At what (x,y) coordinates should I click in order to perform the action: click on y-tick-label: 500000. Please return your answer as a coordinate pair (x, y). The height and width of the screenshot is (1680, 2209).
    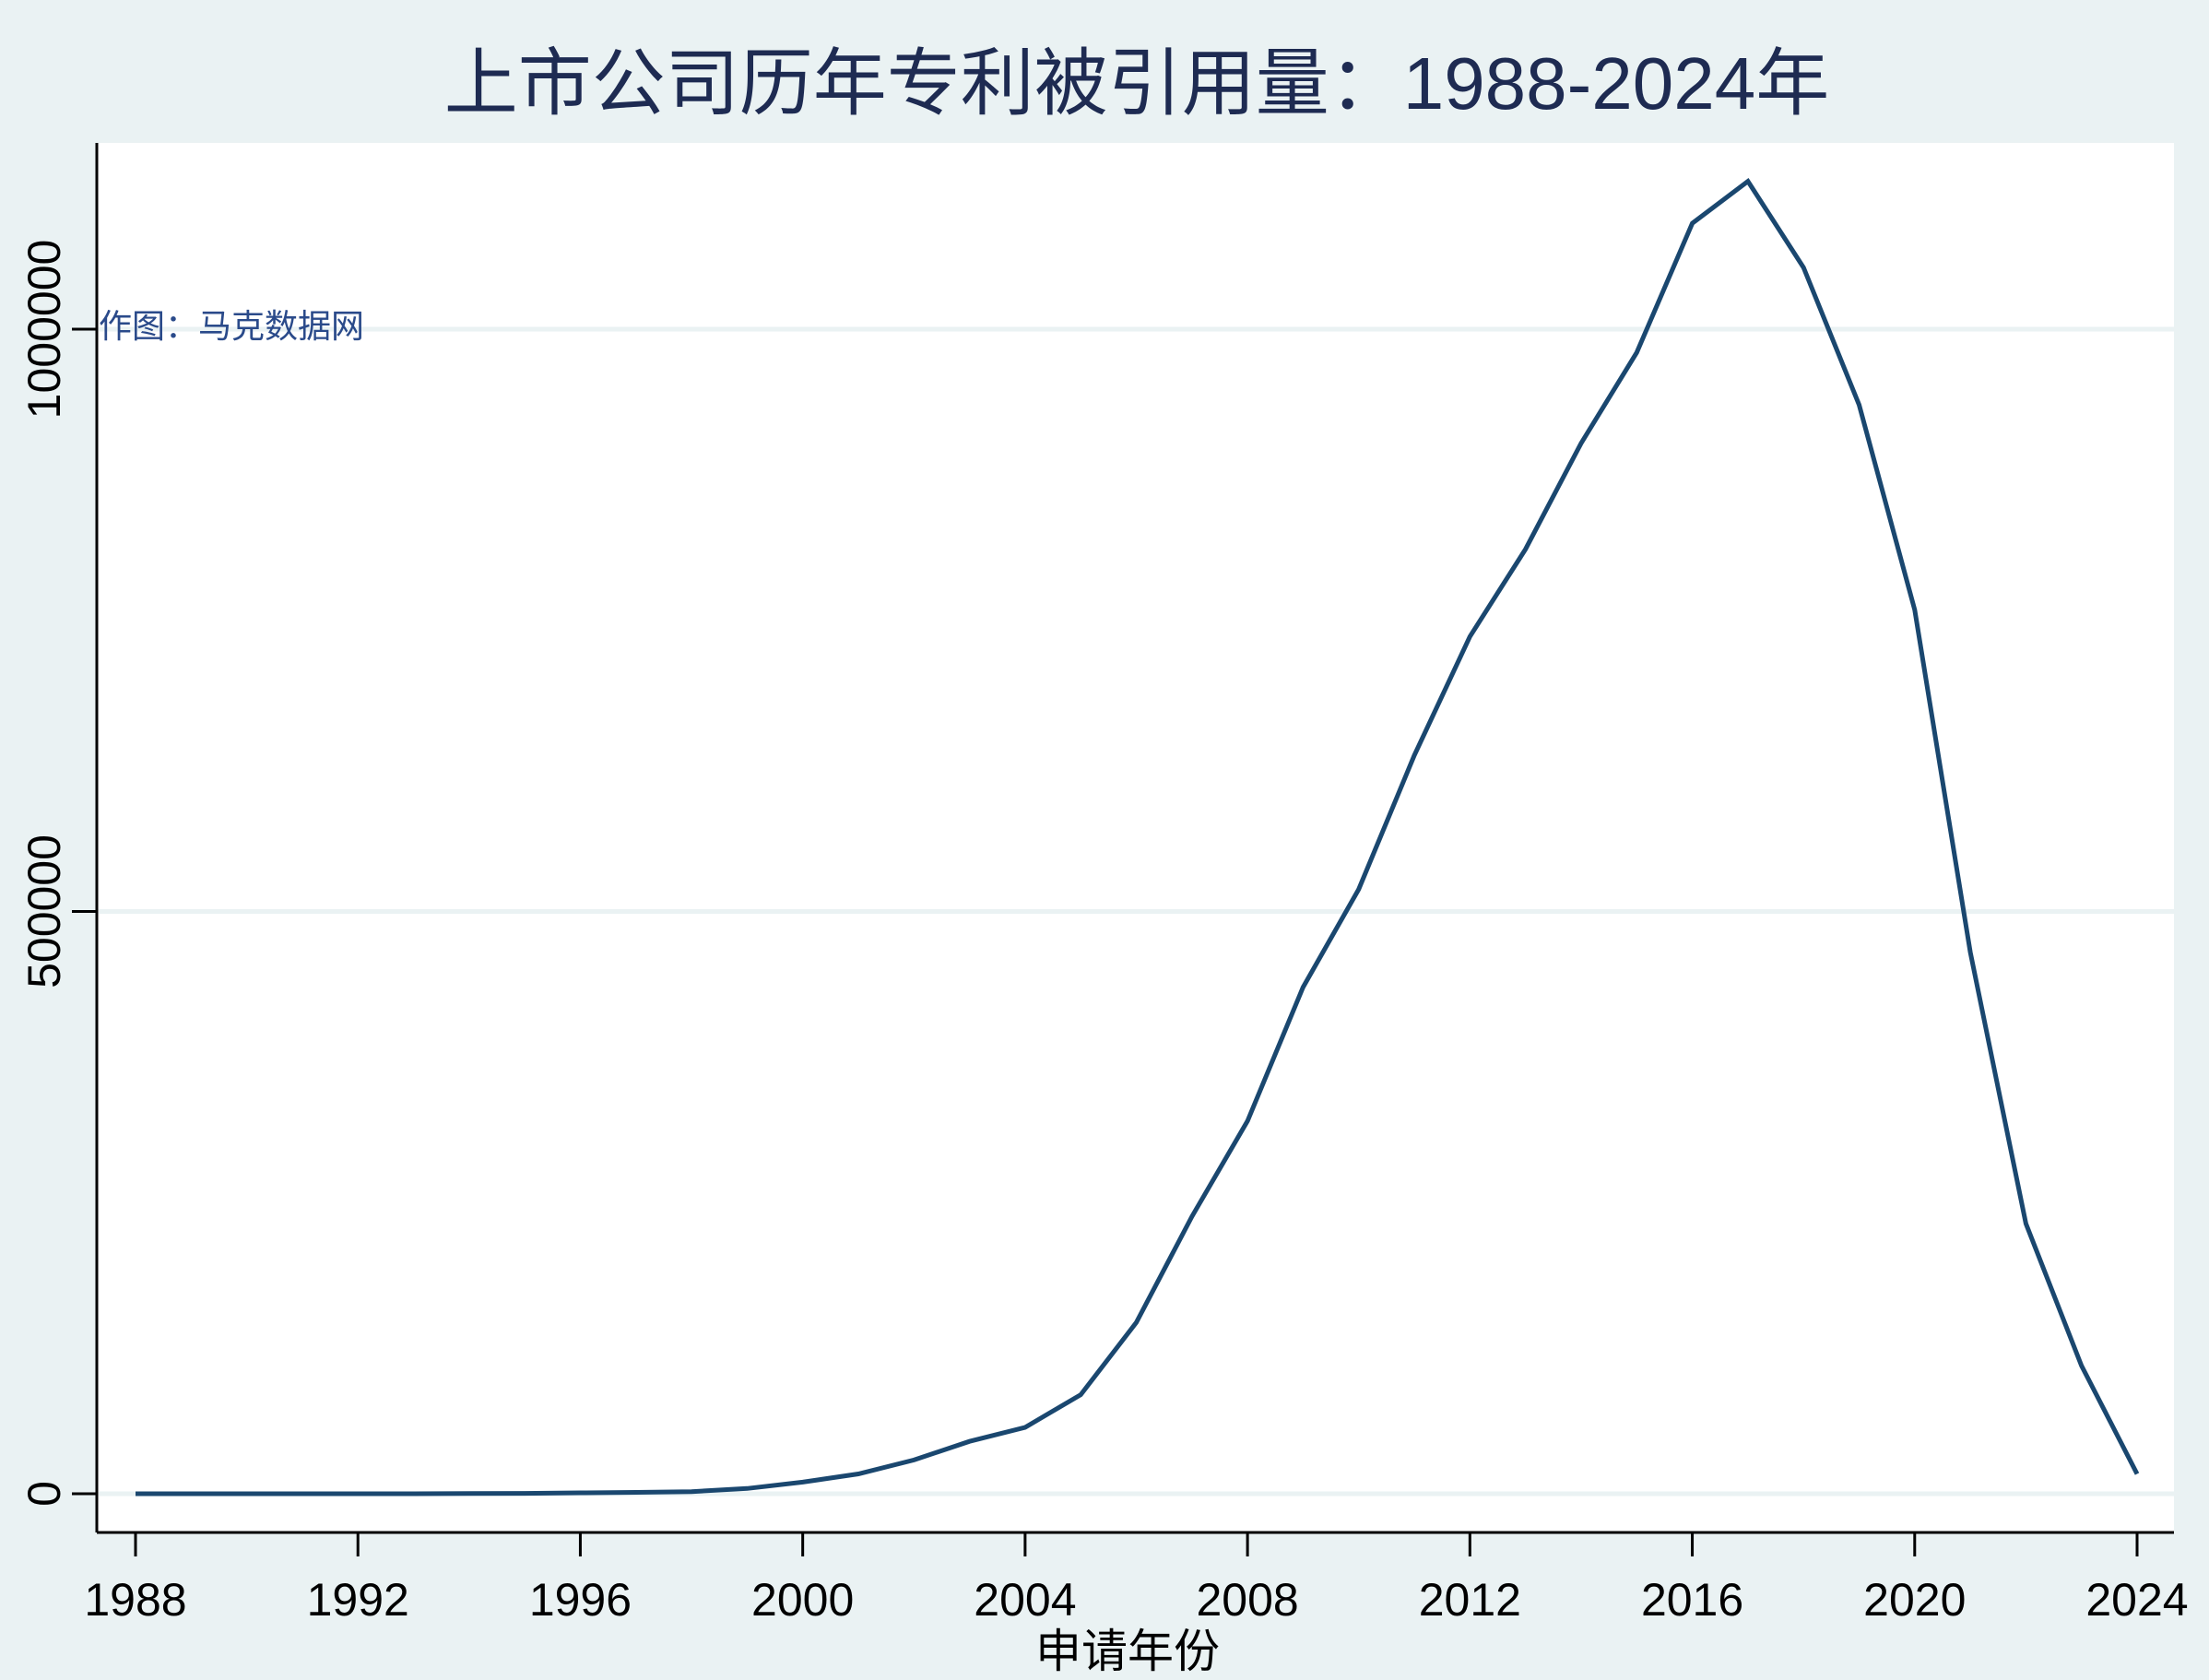
    Looking at the image, I should click on (44, 911).